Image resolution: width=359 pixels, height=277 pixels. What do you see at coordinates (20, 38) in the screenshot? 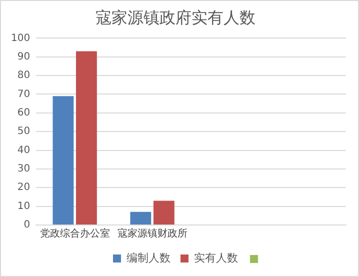
I see `y-tick-label: 100` at bounding box center [20, 38].